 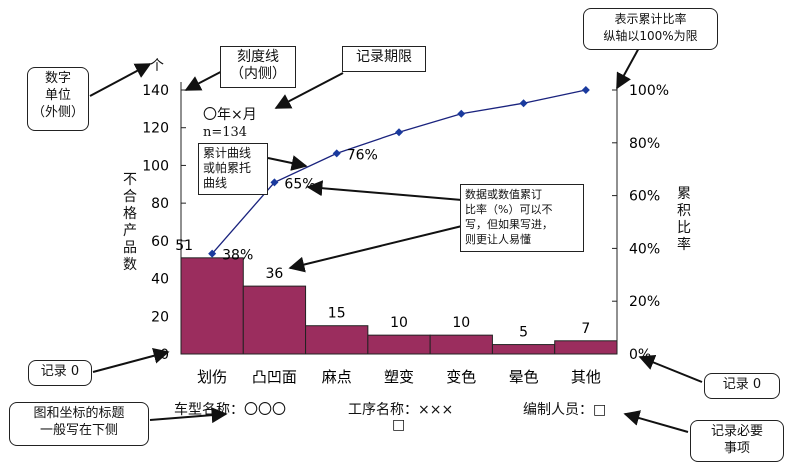 I want to click on cumulative-label: 65%, so click(x=299, y=184).